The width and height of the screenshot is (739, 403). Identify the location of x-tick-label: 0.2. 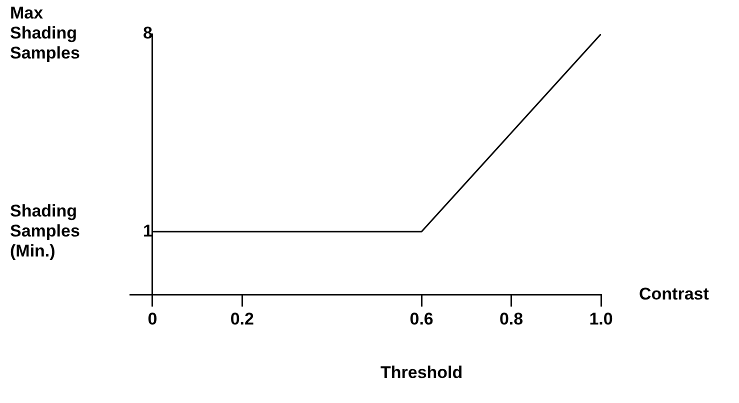
(242, 318).